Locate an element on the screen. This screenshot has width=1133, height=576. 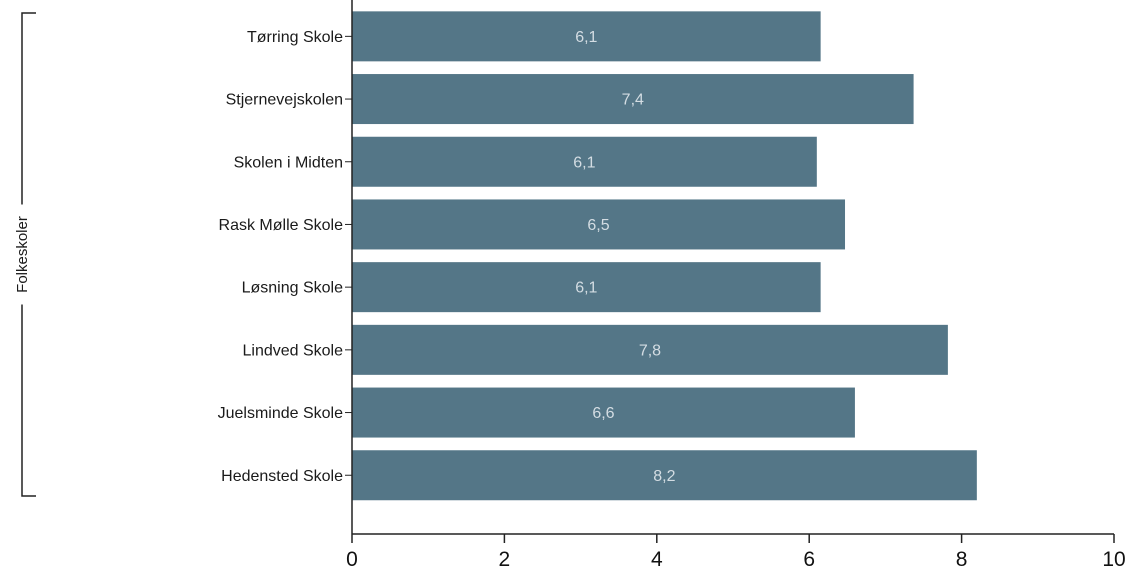
data-label-0: 6,1 is located at coordinates (586, 37).